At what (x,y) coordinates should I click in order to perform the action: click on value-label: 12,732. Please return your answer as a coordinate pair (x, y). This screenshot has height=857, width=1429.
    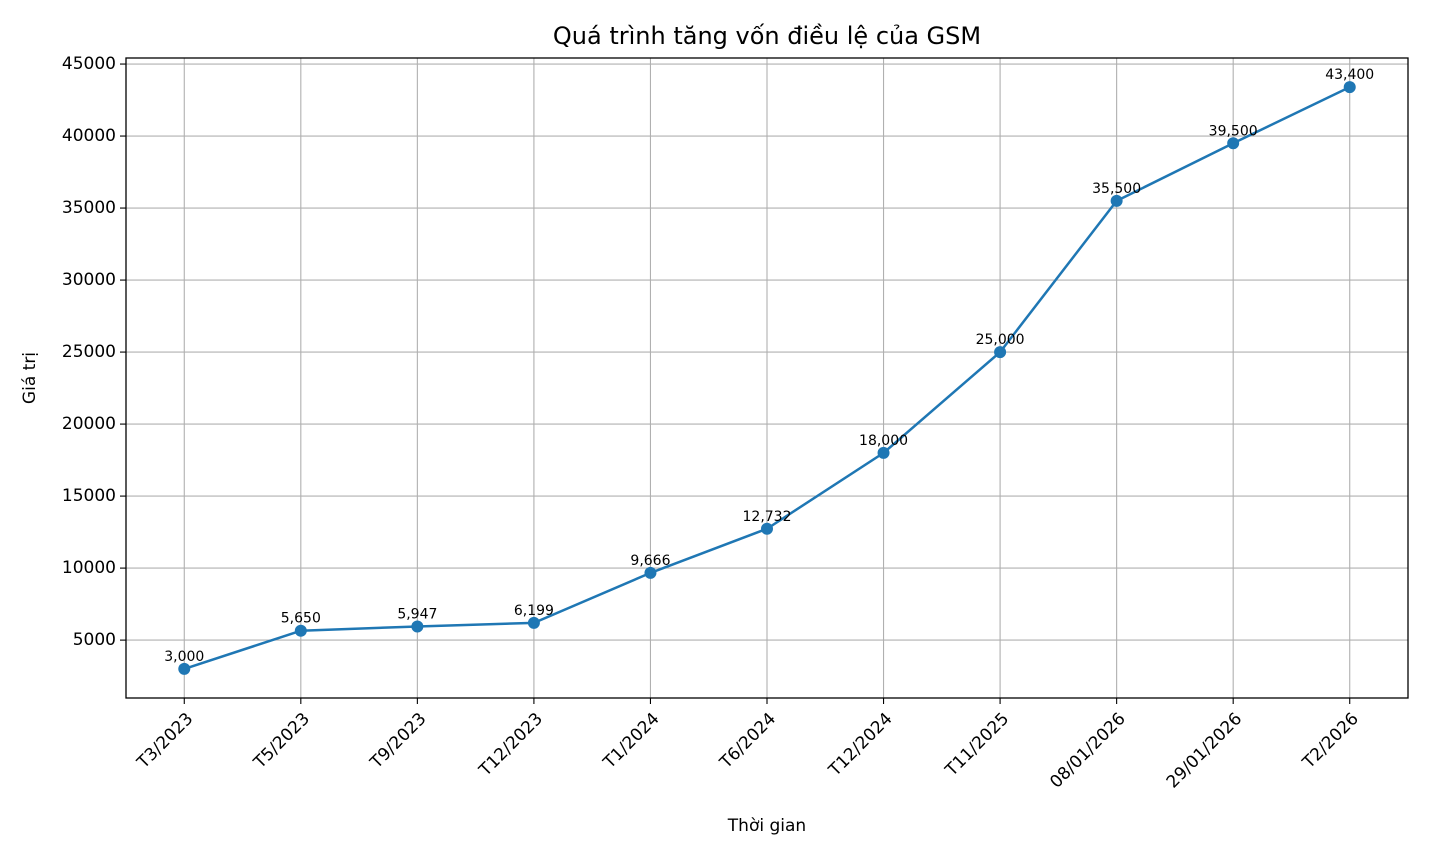
    Looking at the image, I should click on (767, 517).